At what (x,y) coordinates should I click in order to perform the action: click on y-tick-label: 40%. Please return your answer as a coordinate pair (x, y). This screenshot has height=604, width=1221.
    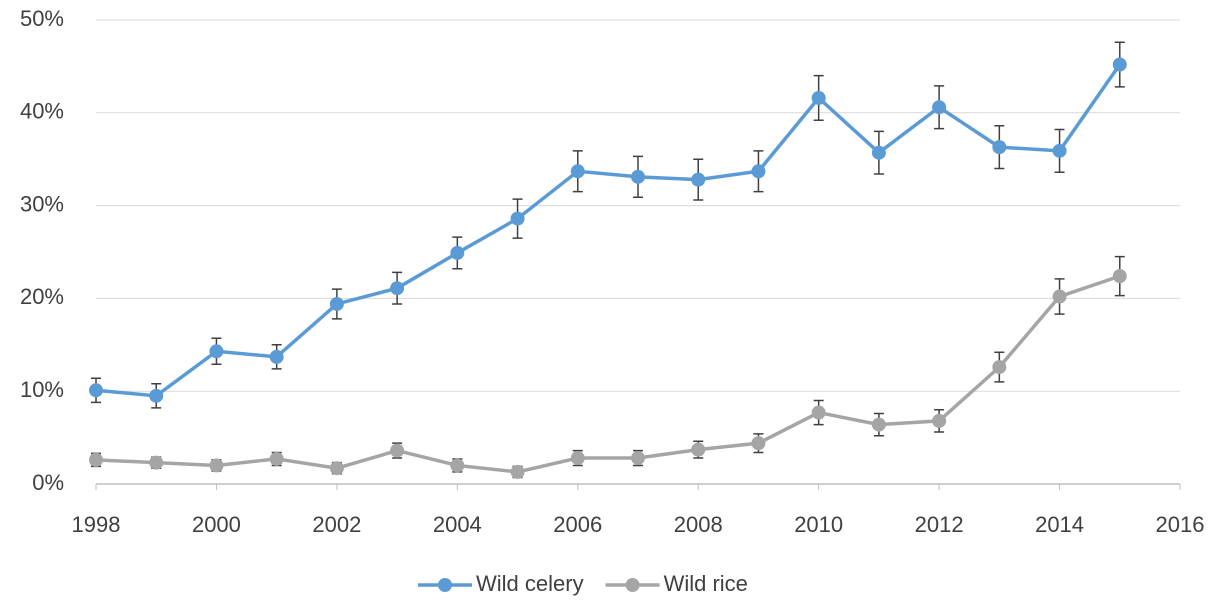
    Looking at the image, I should click on (42, 111).